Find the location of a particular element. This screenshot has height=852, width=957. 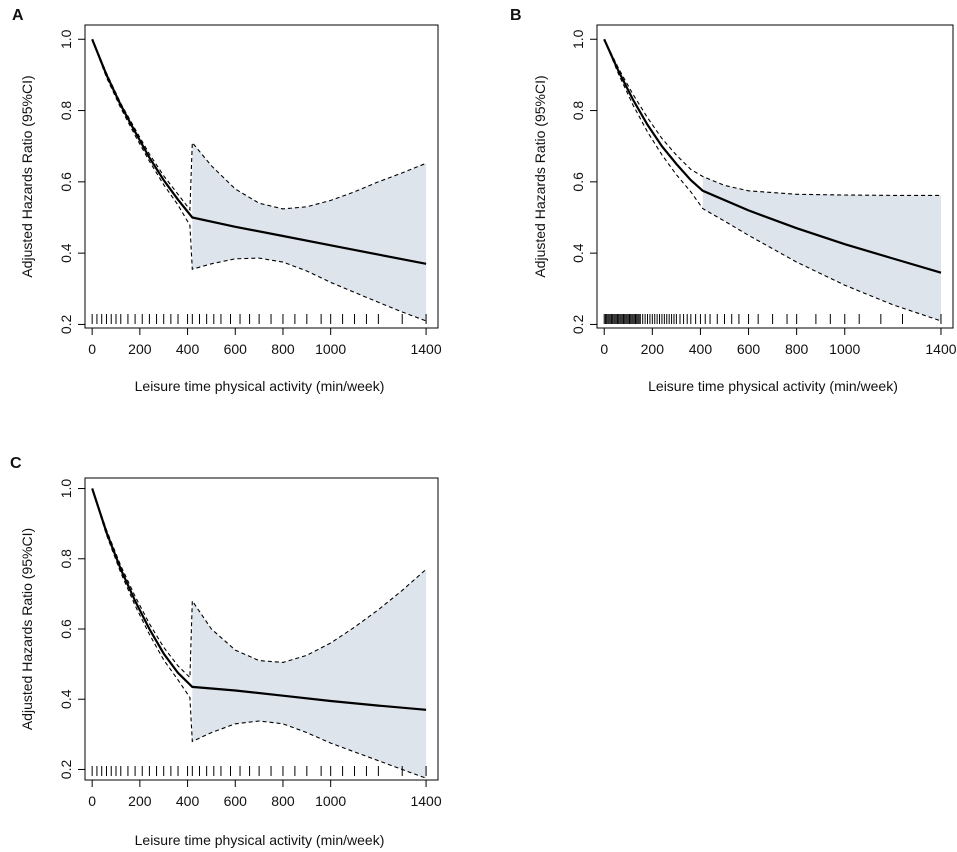

panel-letter: B is located at coordinates (516, 15).